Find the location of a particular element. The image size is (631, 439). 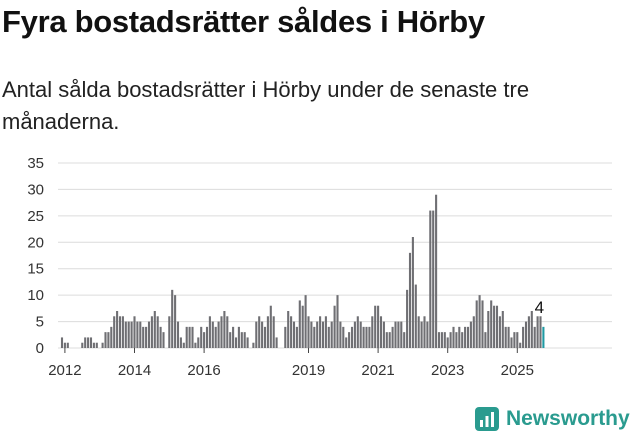

x-tick-label: 2012 is located at coordinates (64, 370).